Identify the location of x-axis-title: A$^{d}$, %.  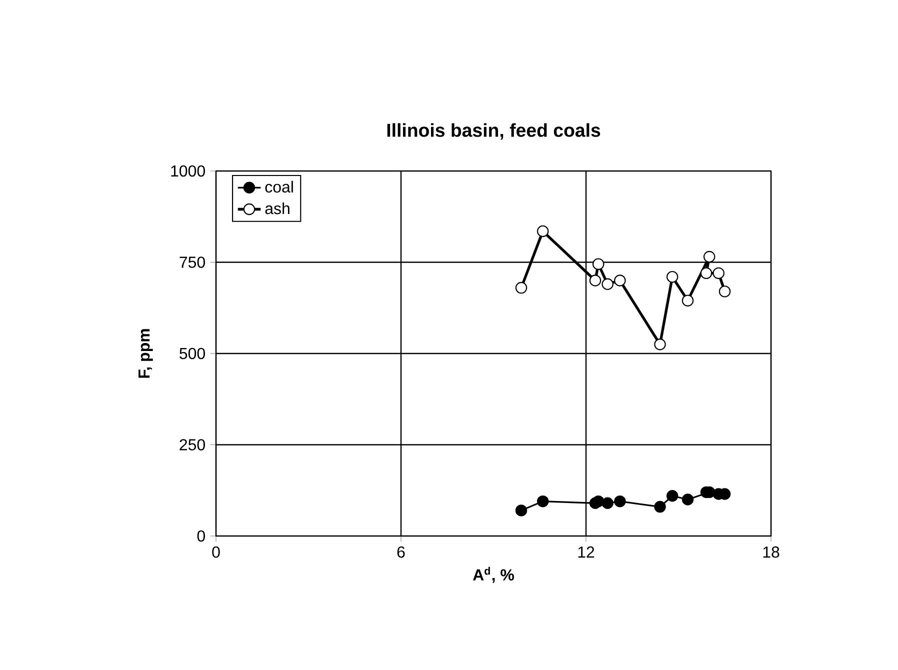
(493, 574).